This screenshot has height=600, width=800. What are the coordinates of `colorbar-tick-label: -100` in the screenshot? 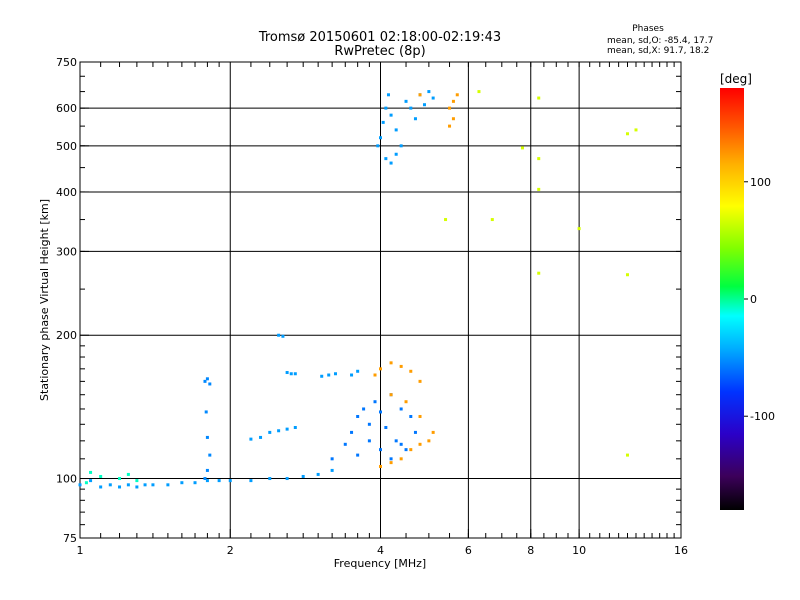 It's located at (762, 416).